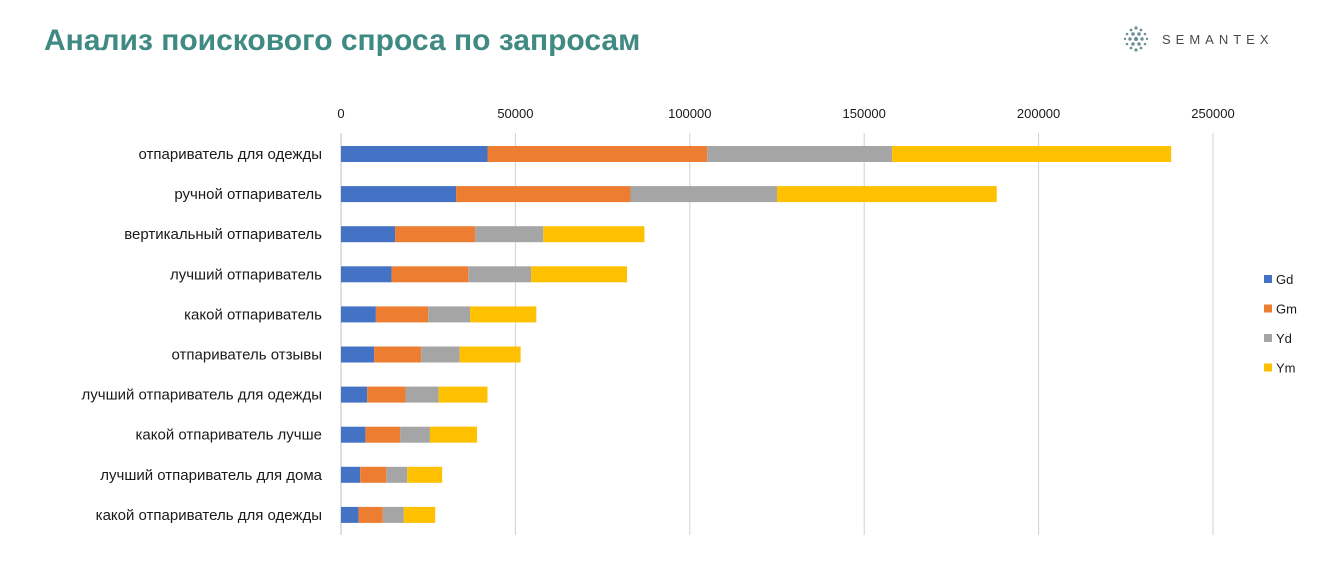 This screenshot has width=1343, height=565. I want to click on legend-label: Ym, so click(1286, 368).